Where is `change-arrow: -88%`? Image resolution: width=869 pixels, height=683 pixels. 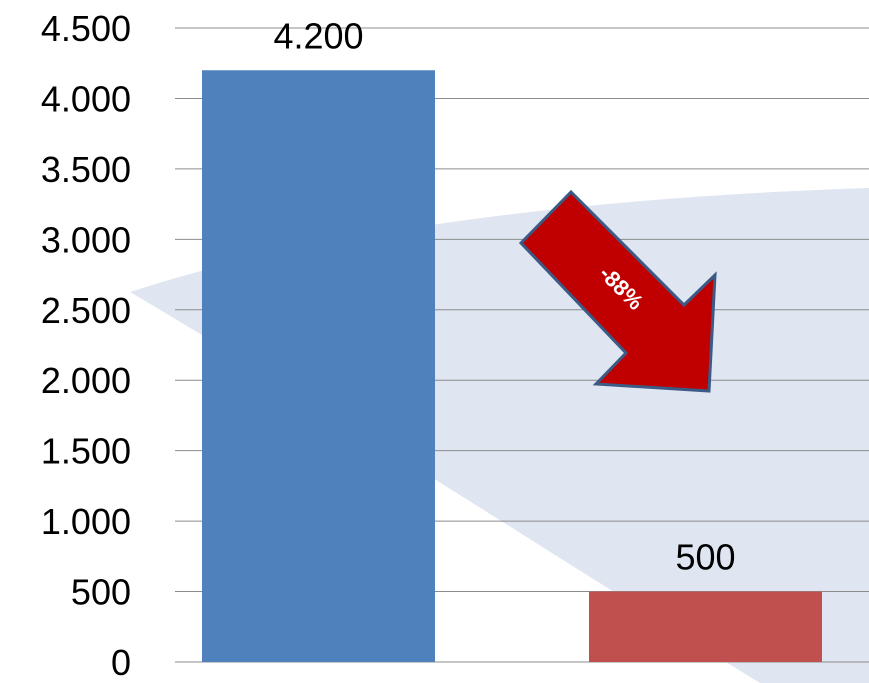
change-arrow: -88% is located at coordinates (617, 291).